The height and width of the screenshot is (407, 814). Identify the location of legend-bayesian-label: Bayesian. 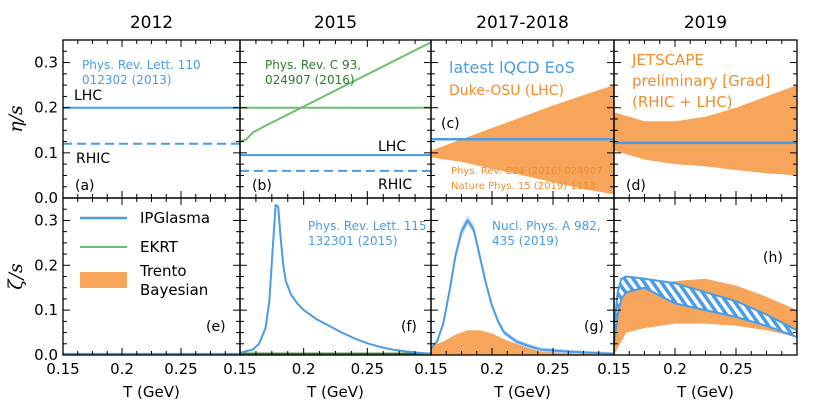
(174, 290).